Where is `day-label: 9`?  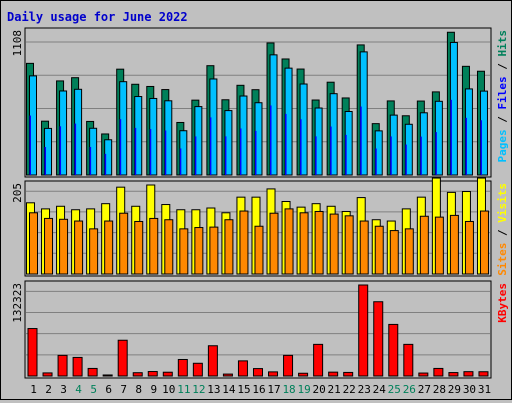 day-label: 9 is located at coordinates (153, 389).